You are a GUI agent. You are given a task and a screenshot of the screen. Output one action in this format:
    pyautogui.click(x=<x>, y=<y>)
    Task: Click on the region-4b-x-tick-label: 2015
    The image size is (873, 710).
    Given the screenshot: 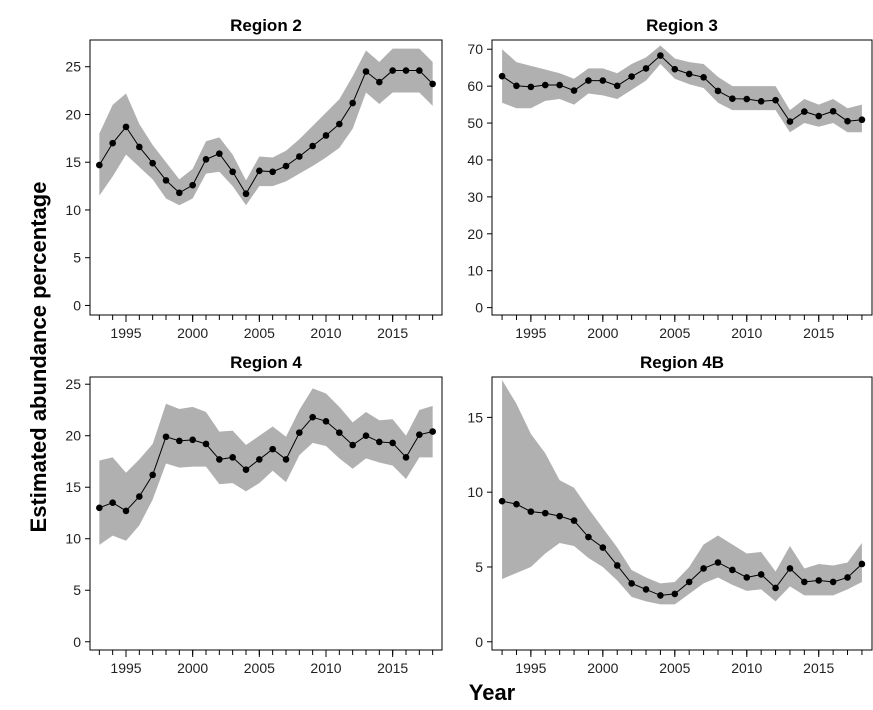 What is the action you would take?
    pyautogui.click(x=818, y=668)
    